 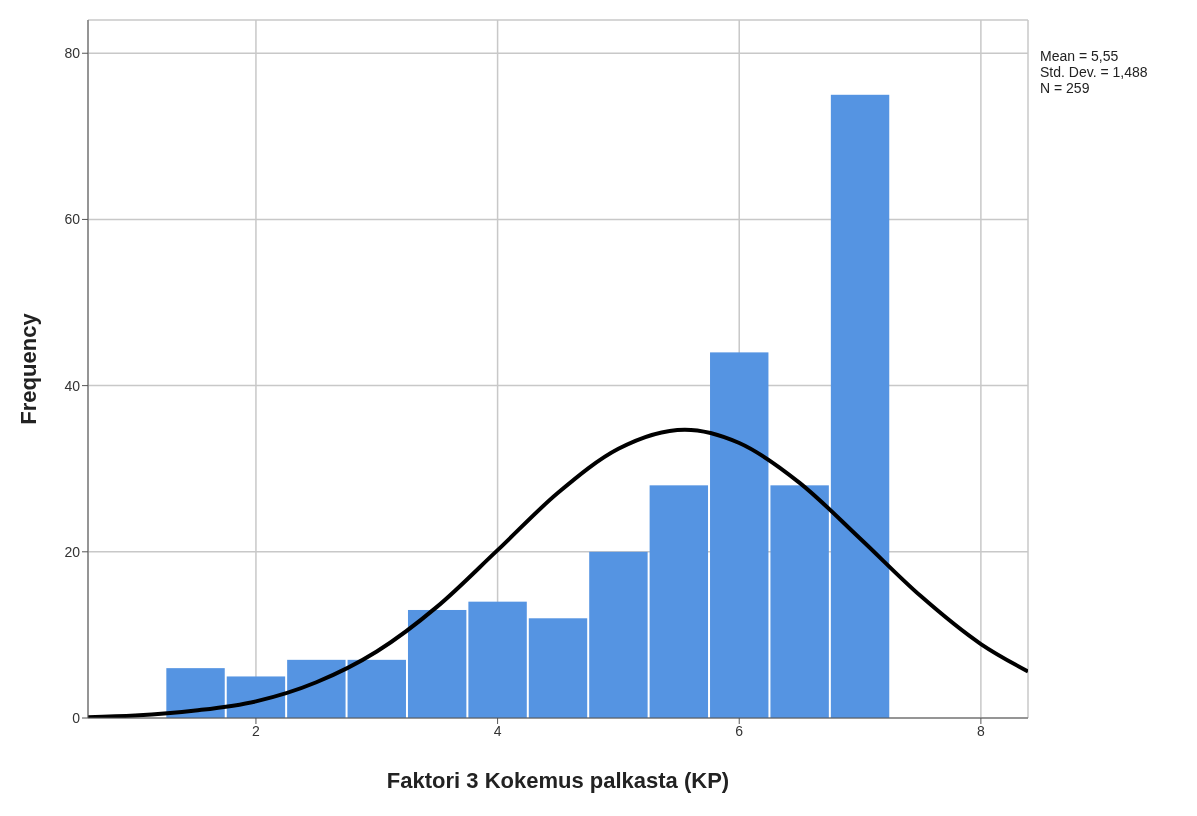 What do you see at coordinates (1065, 88) in the screenshot?
I see `text: N = 259` at bounding box center [1065, 88].